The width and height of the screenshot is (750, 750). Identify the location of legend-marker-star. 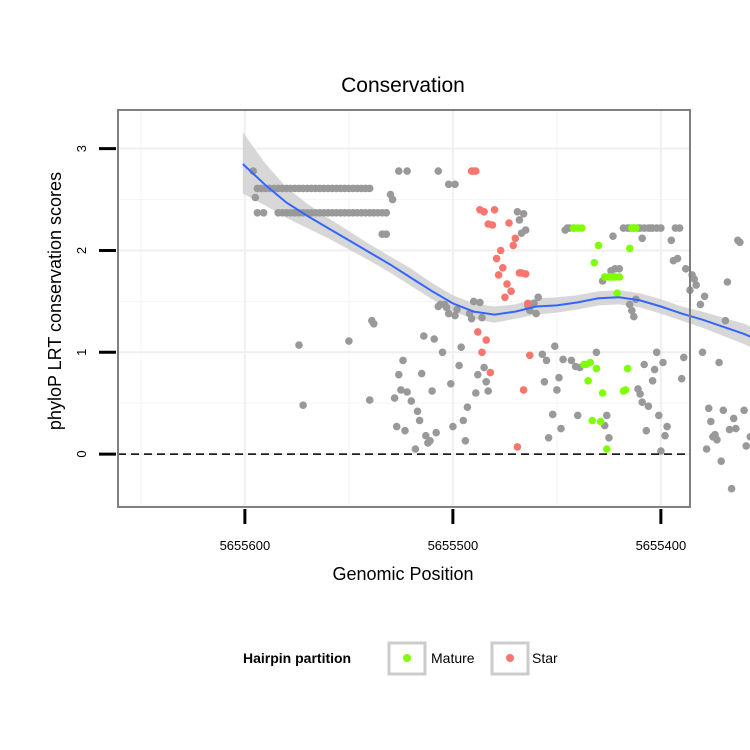
(510, 658).